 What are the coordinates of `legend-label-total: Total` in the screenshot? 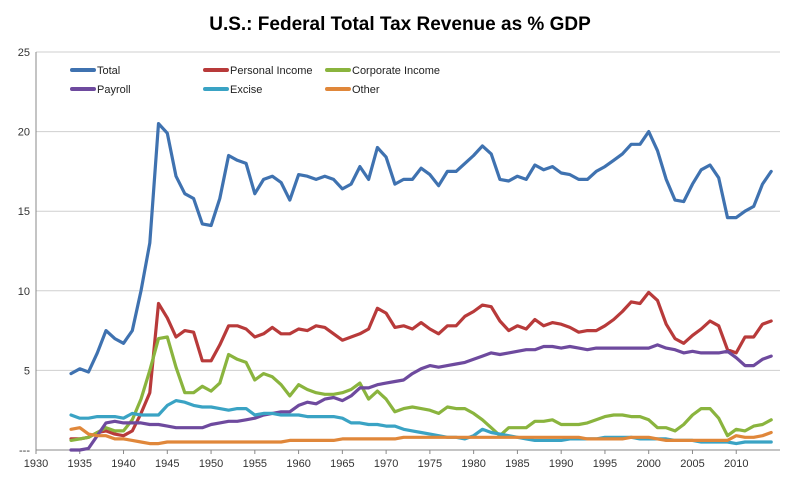 It's located at (108, 71).